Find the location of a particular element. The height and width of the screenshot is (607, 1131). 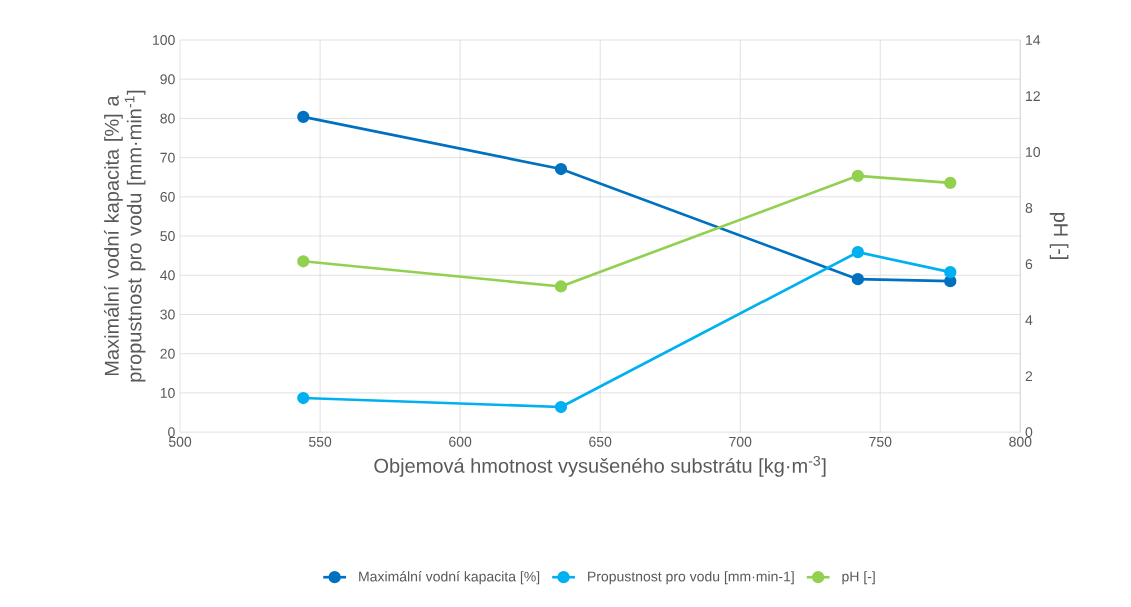

x-tick-label: 500 is located at coordinates (180, 441).